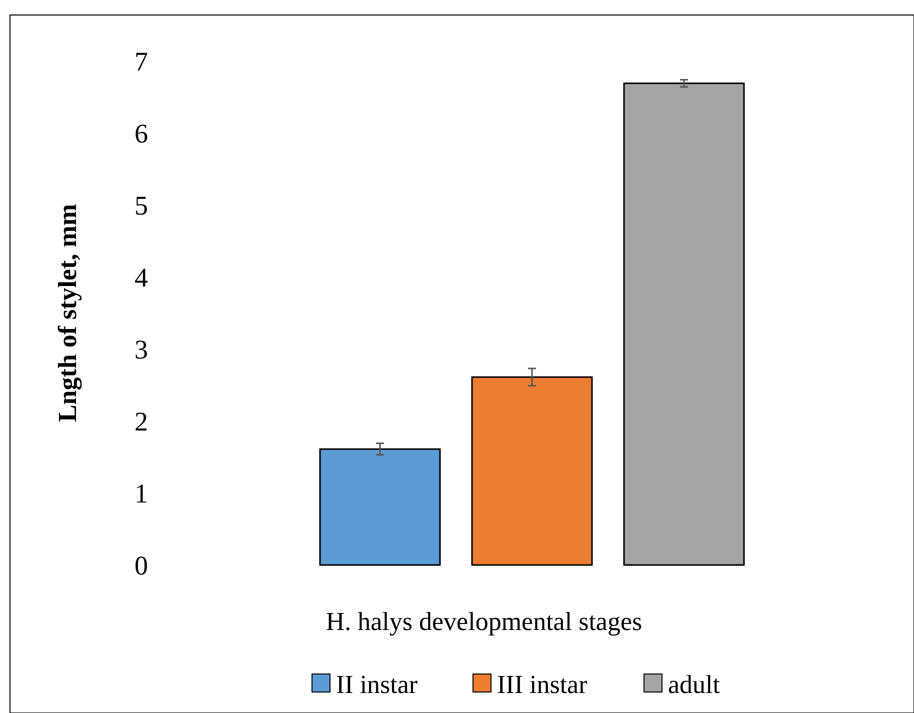 This screenshot has width=914, height=713. Describe the element at coordinates (67, 313) in the screenshot. I see `y-axis-title: Lngth of stylet, mm` at that location.